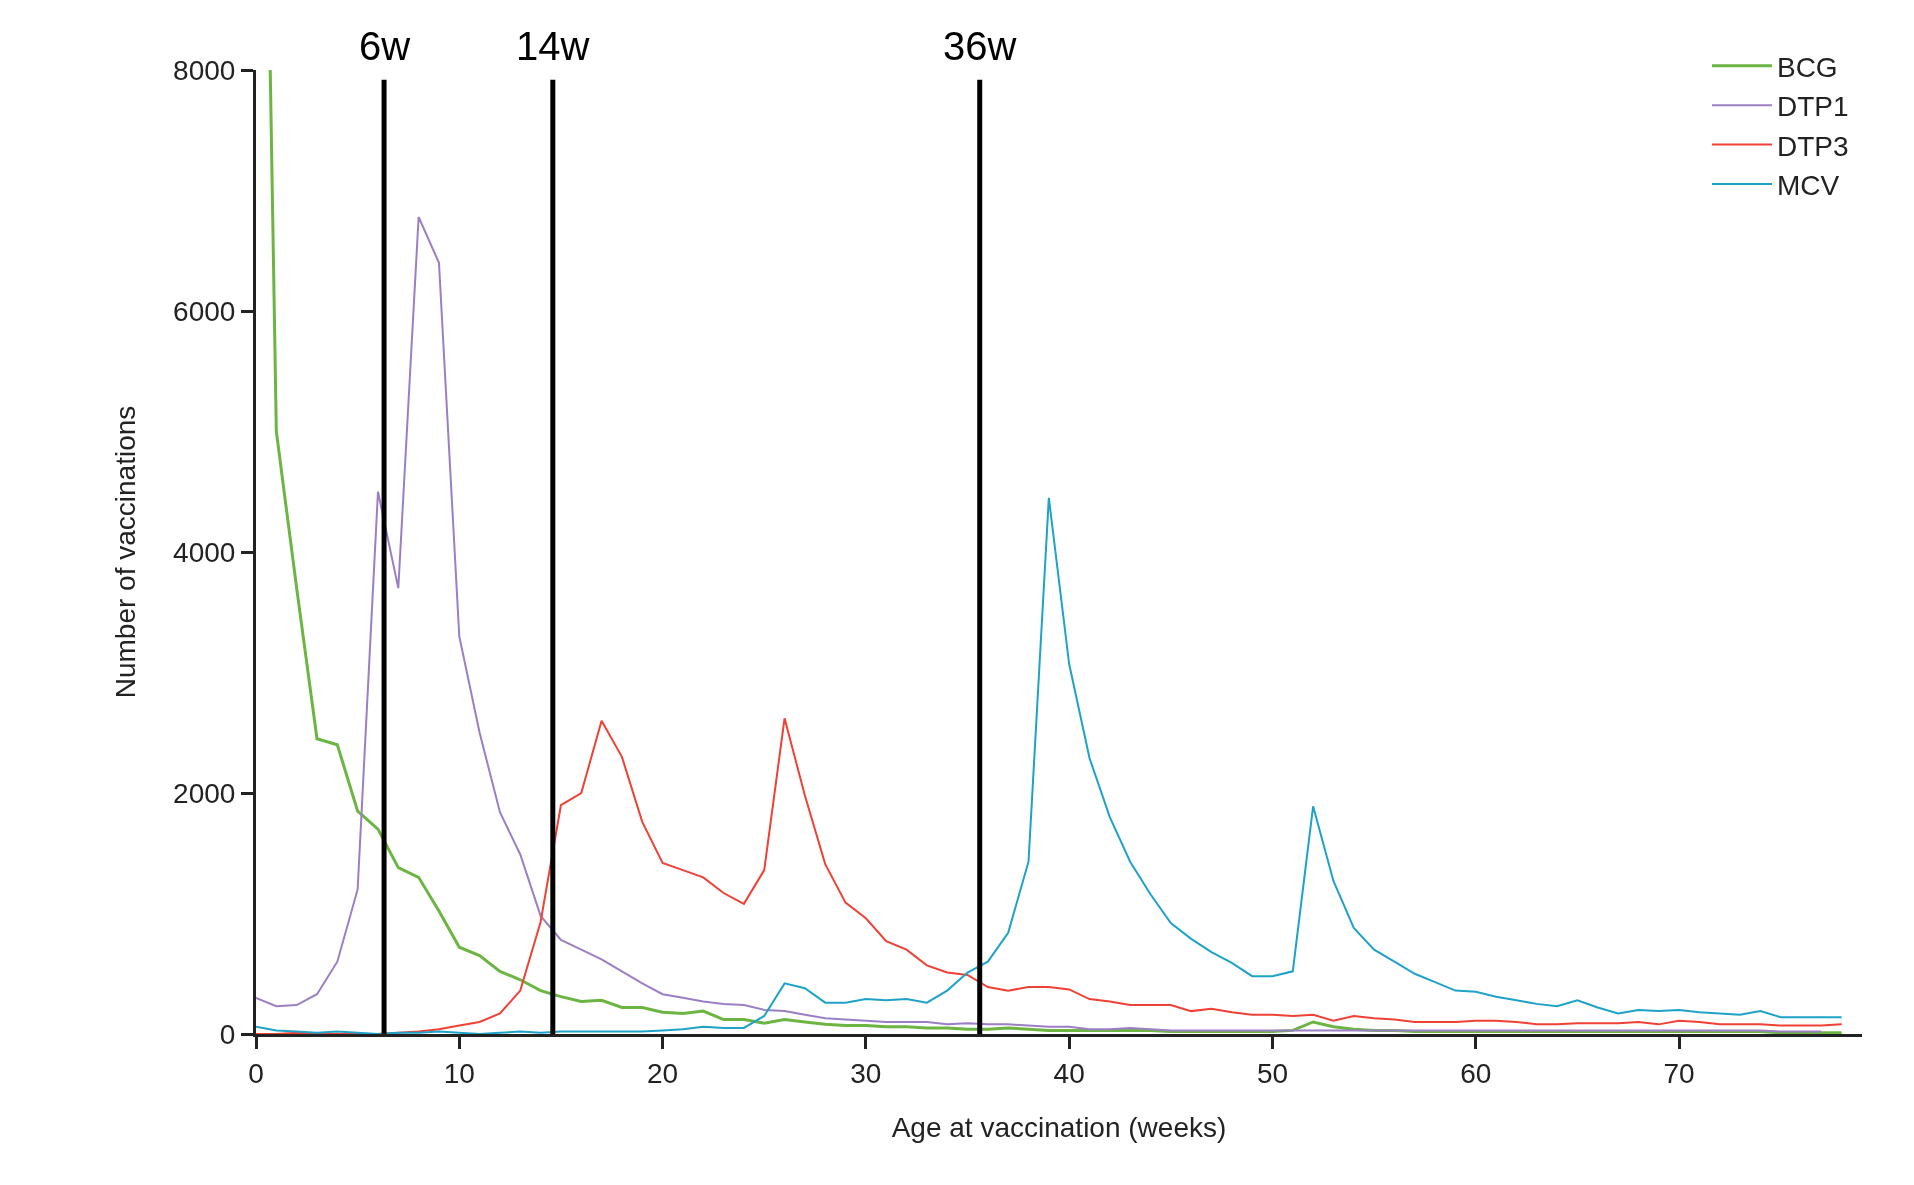  Describe the element at coordinates (1812, 146) in the screenshot. I see `legend-label: DTP3` at that location.